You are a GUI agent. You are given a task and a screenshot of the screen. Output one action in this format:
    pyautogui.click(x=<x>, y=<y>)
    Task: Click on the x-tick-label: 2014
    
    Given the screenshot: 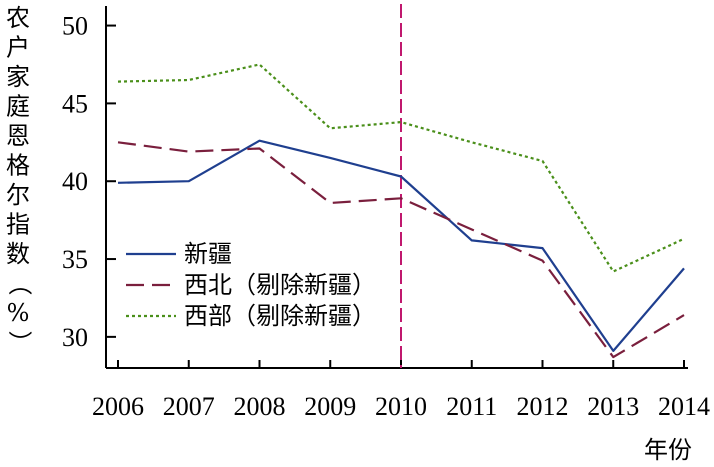 What is the action you would take?
    pyautogui.click(x=684, y=406)
    